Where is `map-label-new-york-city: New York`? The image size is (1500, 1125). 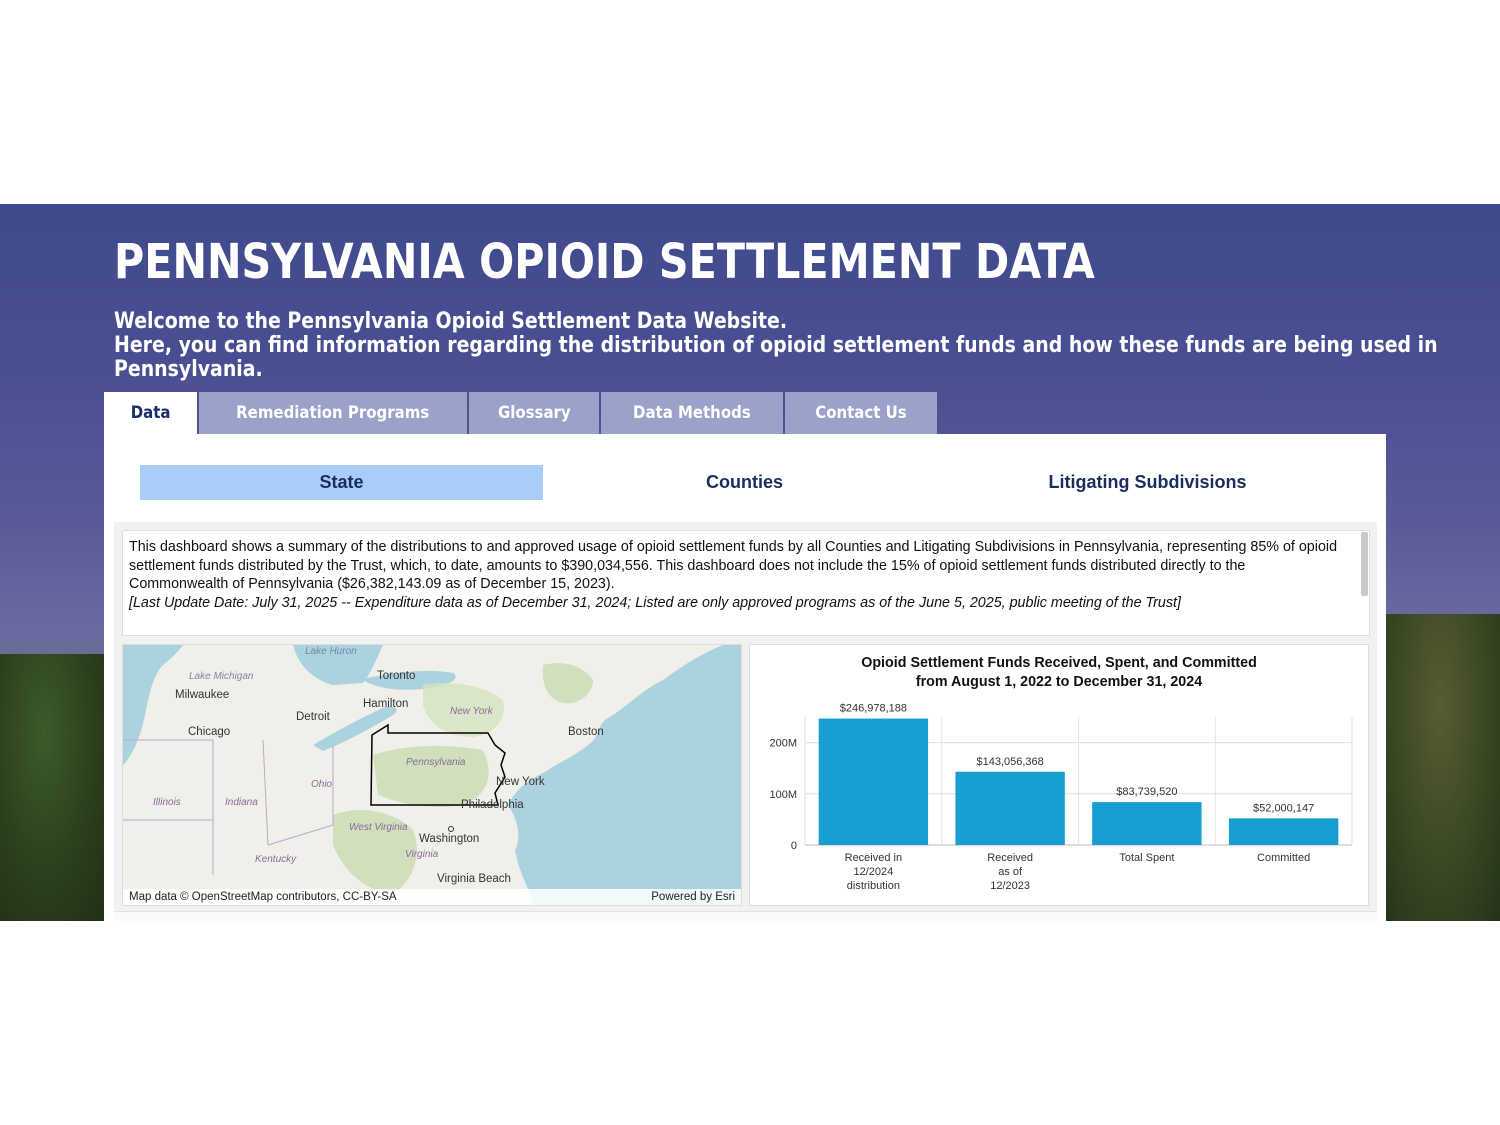 map-label-new-york-city: New York is located at coordinates (520, 782).